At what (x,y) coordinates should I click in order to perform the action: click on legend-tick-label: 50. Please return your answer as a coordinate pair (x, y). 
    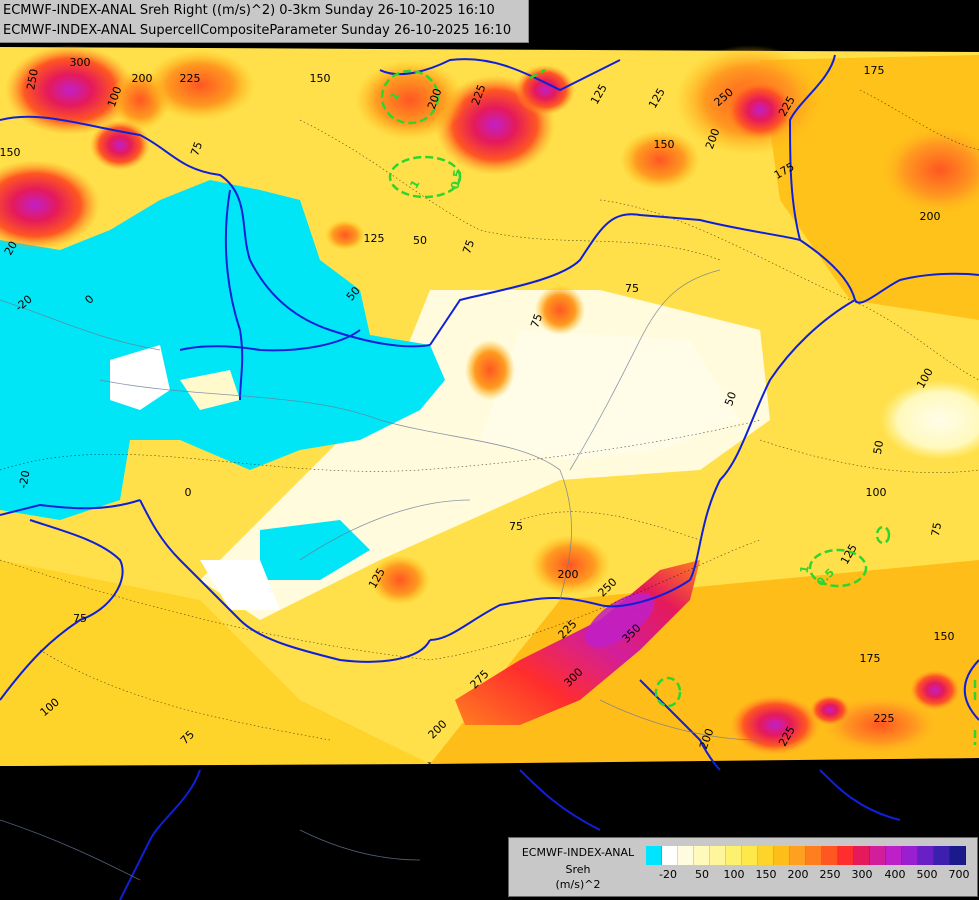
    Looking at the image, I should click on (702, 874).